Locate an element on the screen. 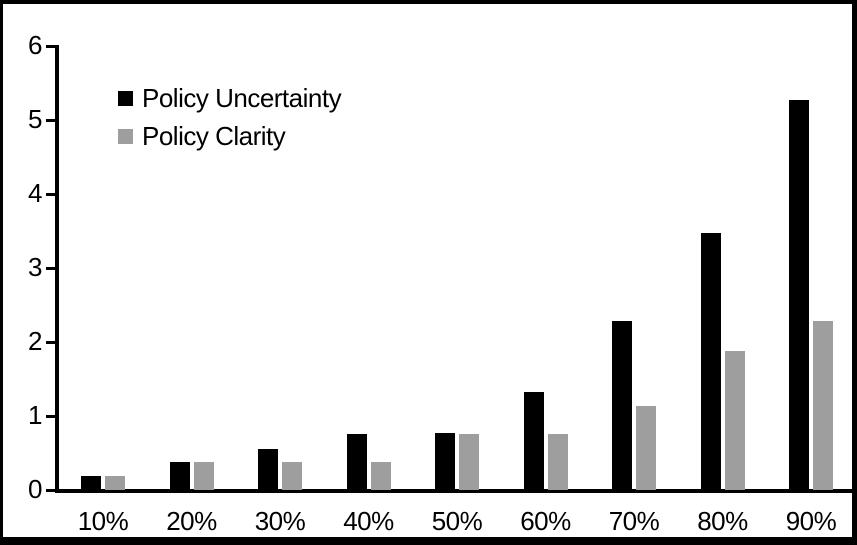 The image size is (857, 545). legend: Policy Uncertainty Policy Clarity is located at coordinates (230, 122).